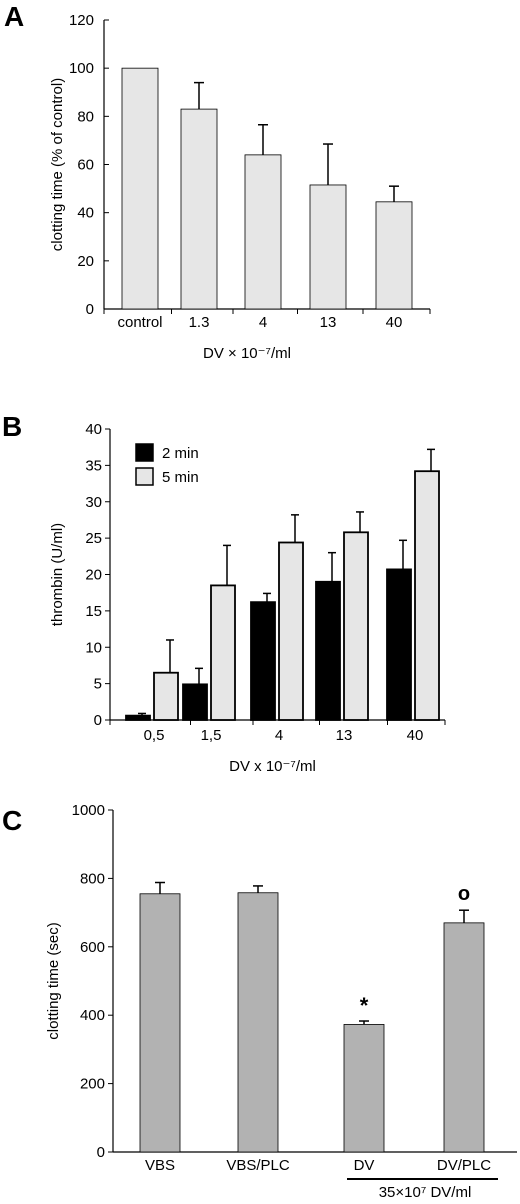 This screenshot has height=1204, width=520. What do you see at coordinates (93, 465) in the screenshot?
I see `y-tick-label: 35` at bounding box center [93, 465].